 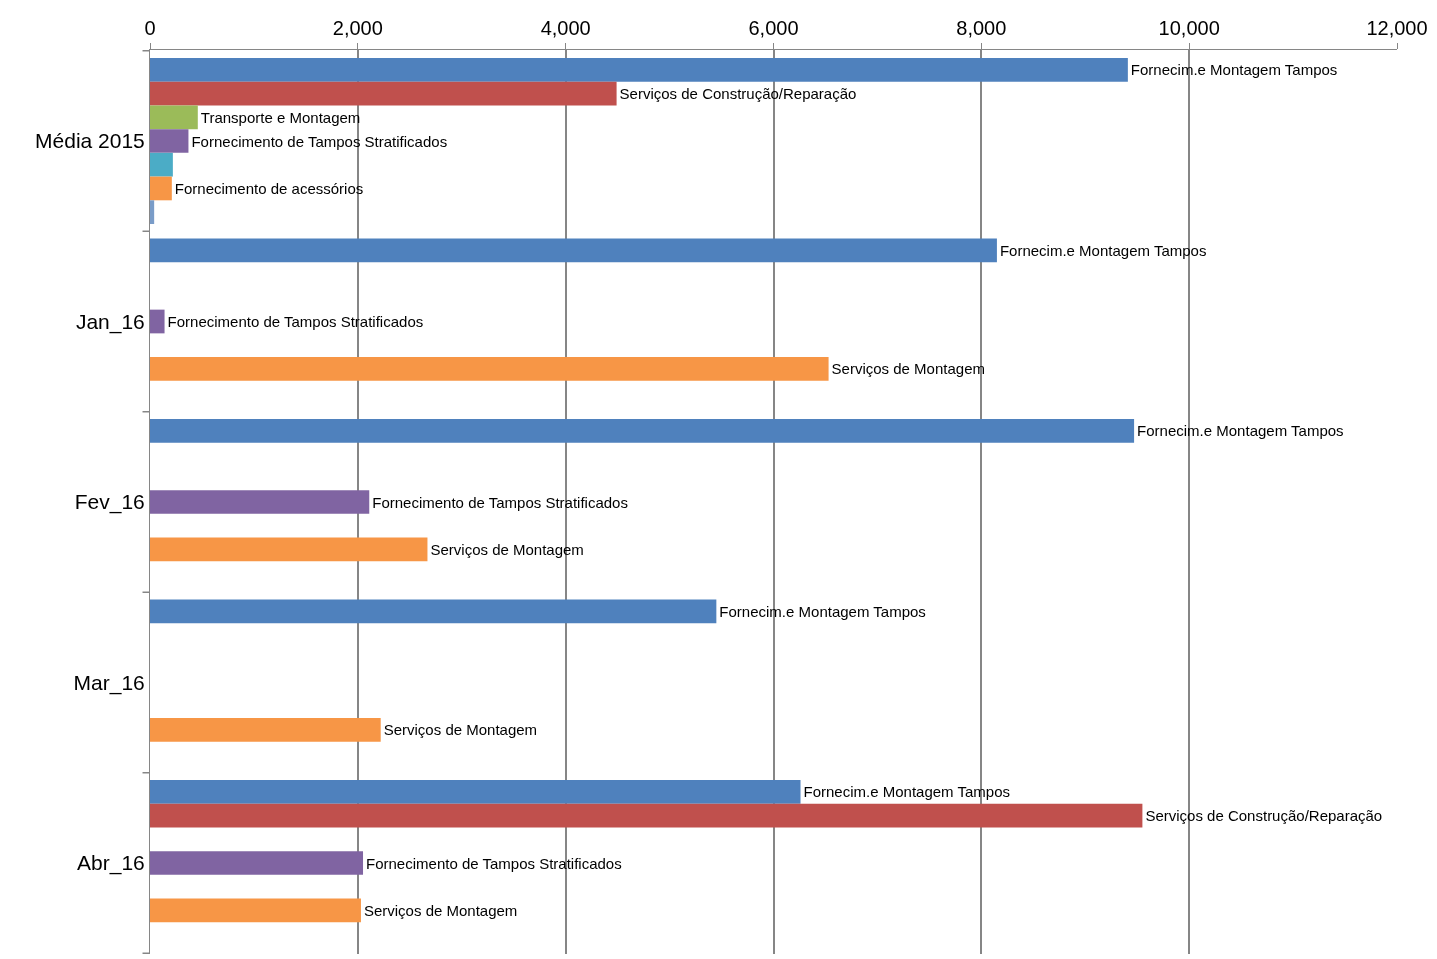 What do you see at coordinates (565, 28) in the screenshot?
I see `x-tick-label: 4,000` at bounding box center [565, 28].